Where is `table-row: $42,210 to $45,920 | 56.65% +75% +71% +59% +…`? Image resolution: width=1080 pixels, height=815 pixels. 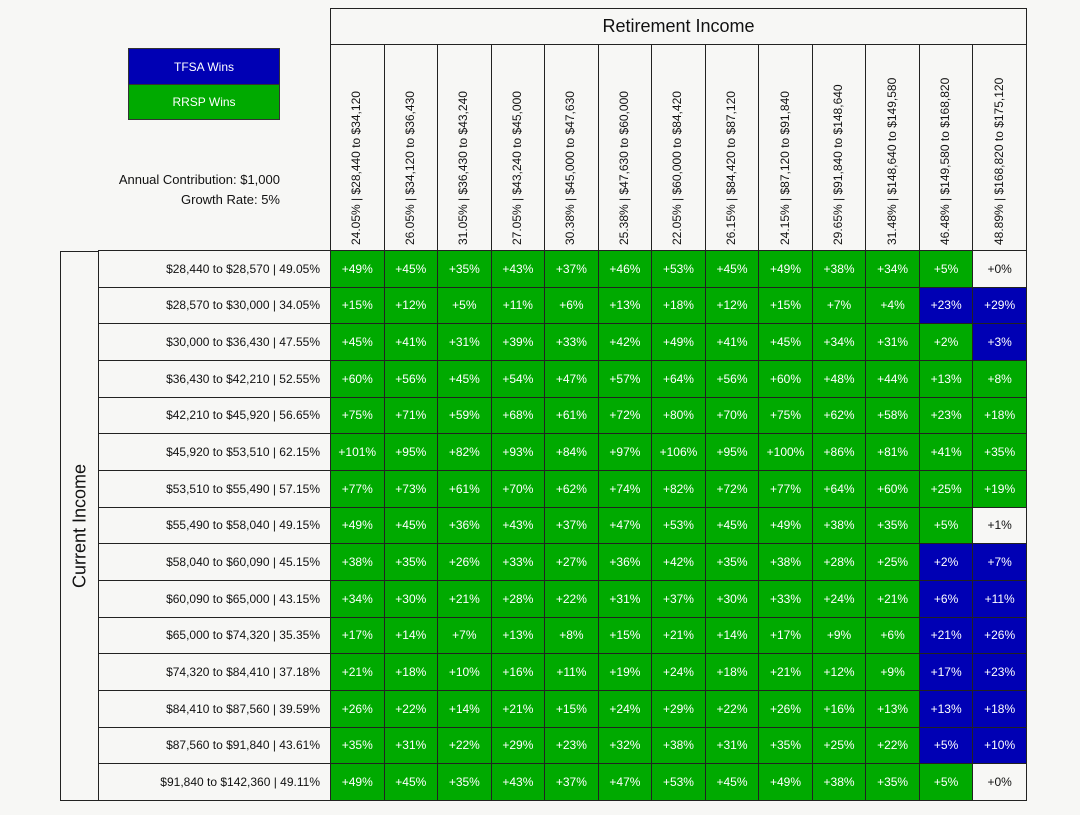
table-row: $42,210 to $45,920 | 56.65% +75% +71% +59% +… is located at coordinates (562, 415).